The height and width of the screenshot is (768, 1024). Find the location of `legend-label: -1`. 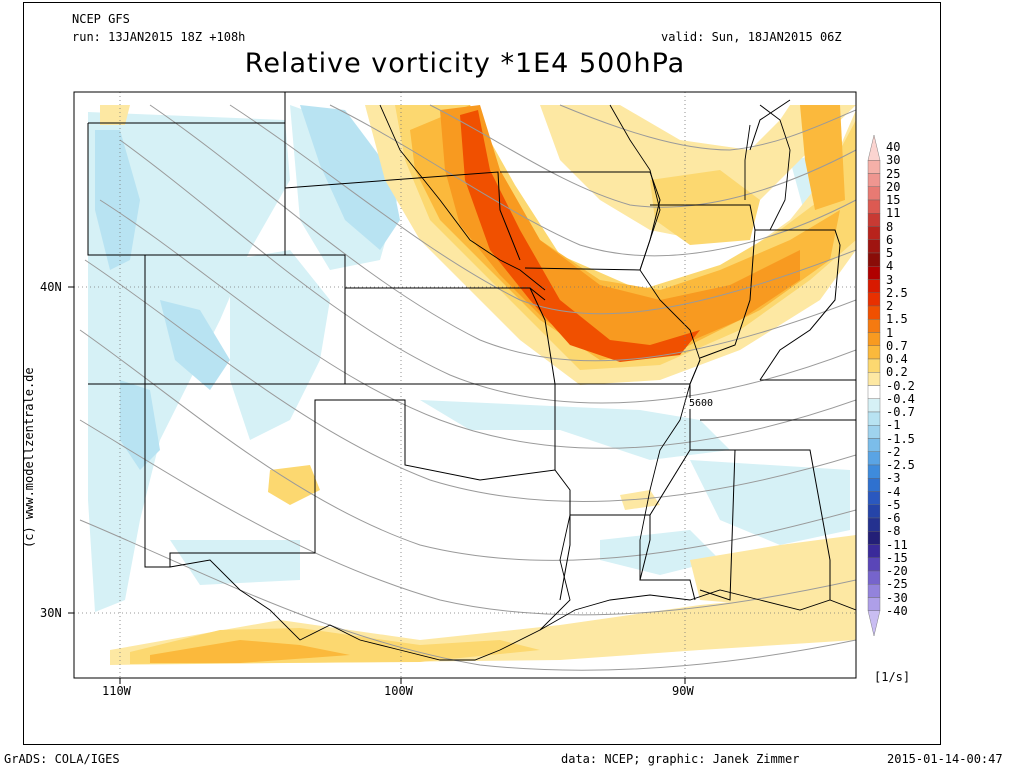

legend-label: -1 is located at coordinates (893, 425).